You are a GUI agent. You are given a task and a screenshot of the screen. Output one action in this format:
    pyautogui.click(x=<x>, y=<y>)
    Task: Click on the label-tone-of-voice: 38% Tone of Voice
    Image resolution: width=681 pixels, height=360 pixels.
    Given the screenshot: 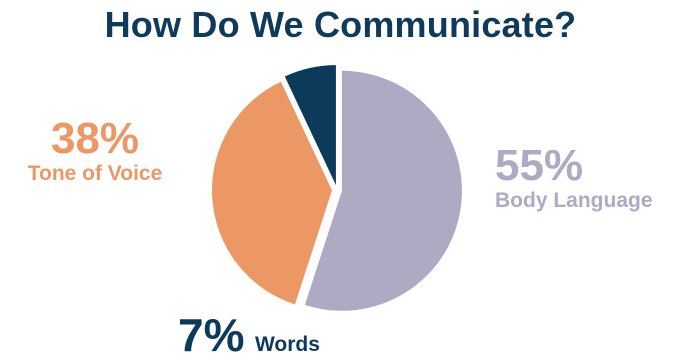 What is the action you would take?
    pyautogui.click(x=95, y=152)
    